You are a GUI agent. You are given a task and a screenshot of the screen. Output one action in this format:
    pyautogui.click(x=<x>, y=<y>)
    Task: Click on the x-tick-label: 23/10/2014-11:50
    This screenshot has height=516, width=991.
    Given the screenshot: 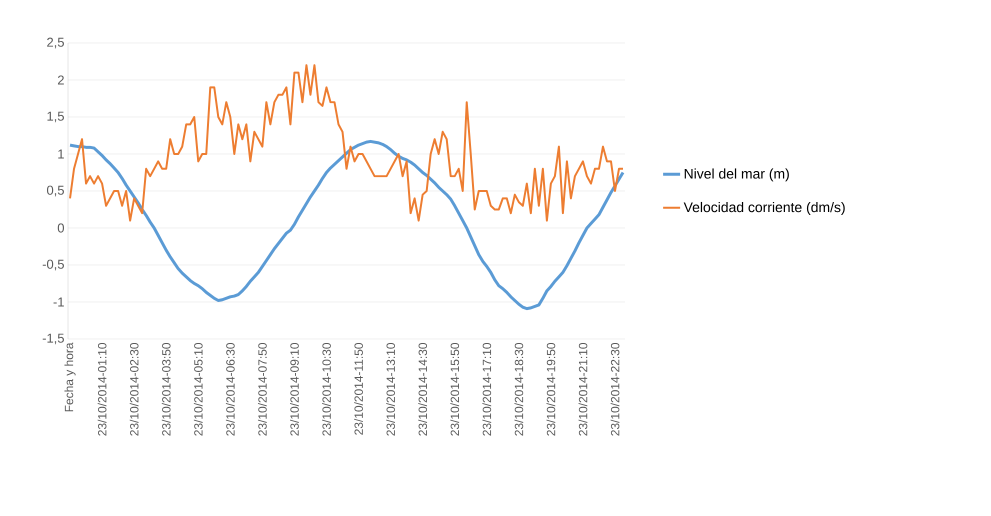 What is the action you would take?
    pyautogui.click(x=358, y=388)
    